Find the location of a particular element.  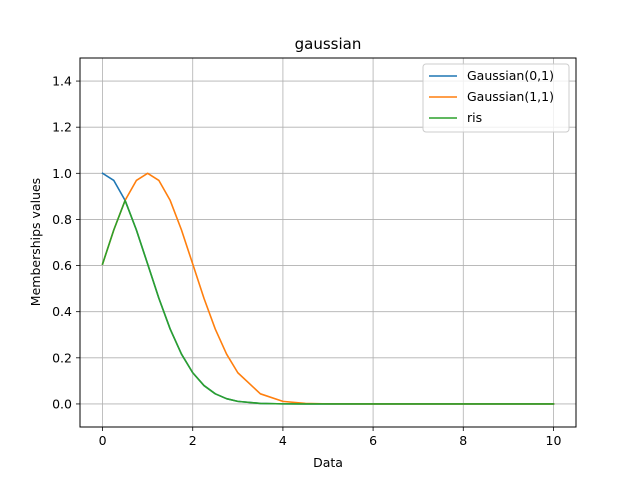

y-tick-label: 0.0 is located at coordinates (62, 403).